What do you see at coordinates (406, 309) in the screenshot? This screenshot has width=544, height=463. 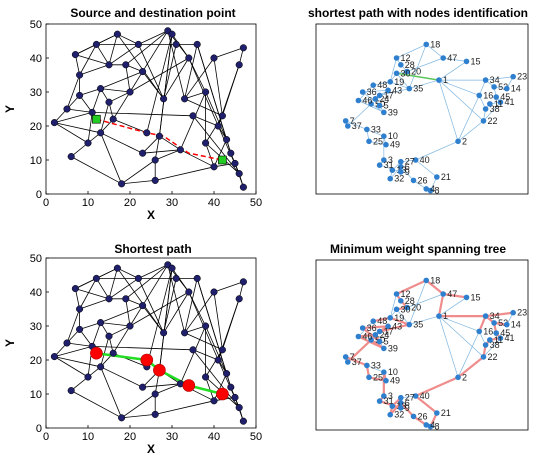 I see `node-label: 30` at bounding box center [406, 309].